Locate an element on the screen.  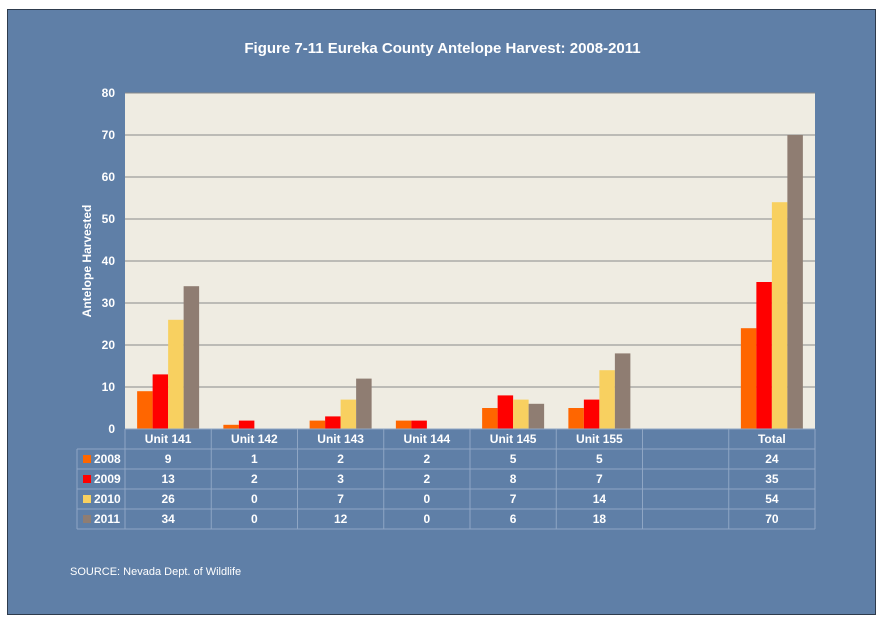
data-label: 54 is located at coordinates (772, 499).